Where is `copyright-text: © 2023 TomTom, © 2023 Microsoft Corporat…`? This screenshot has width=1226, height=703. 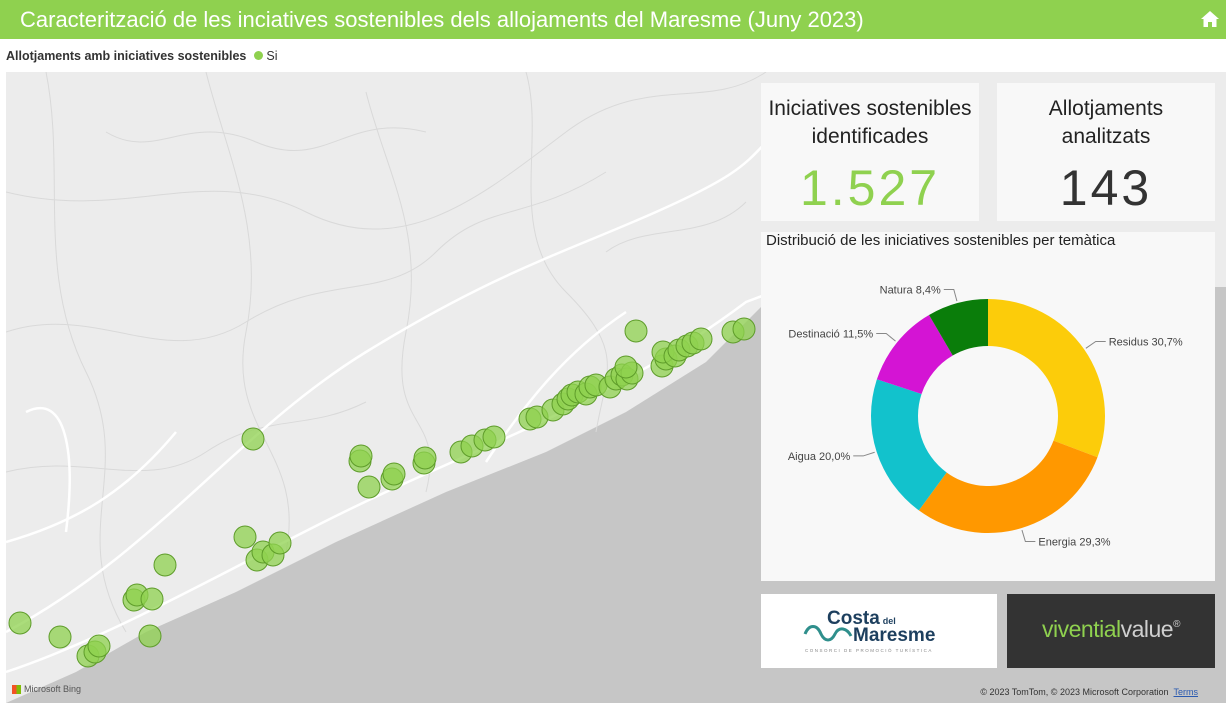 copyright-text: © 2023 TomTom, © 2023 Microsoft Corporat… is located at coordinates (1074, 692).